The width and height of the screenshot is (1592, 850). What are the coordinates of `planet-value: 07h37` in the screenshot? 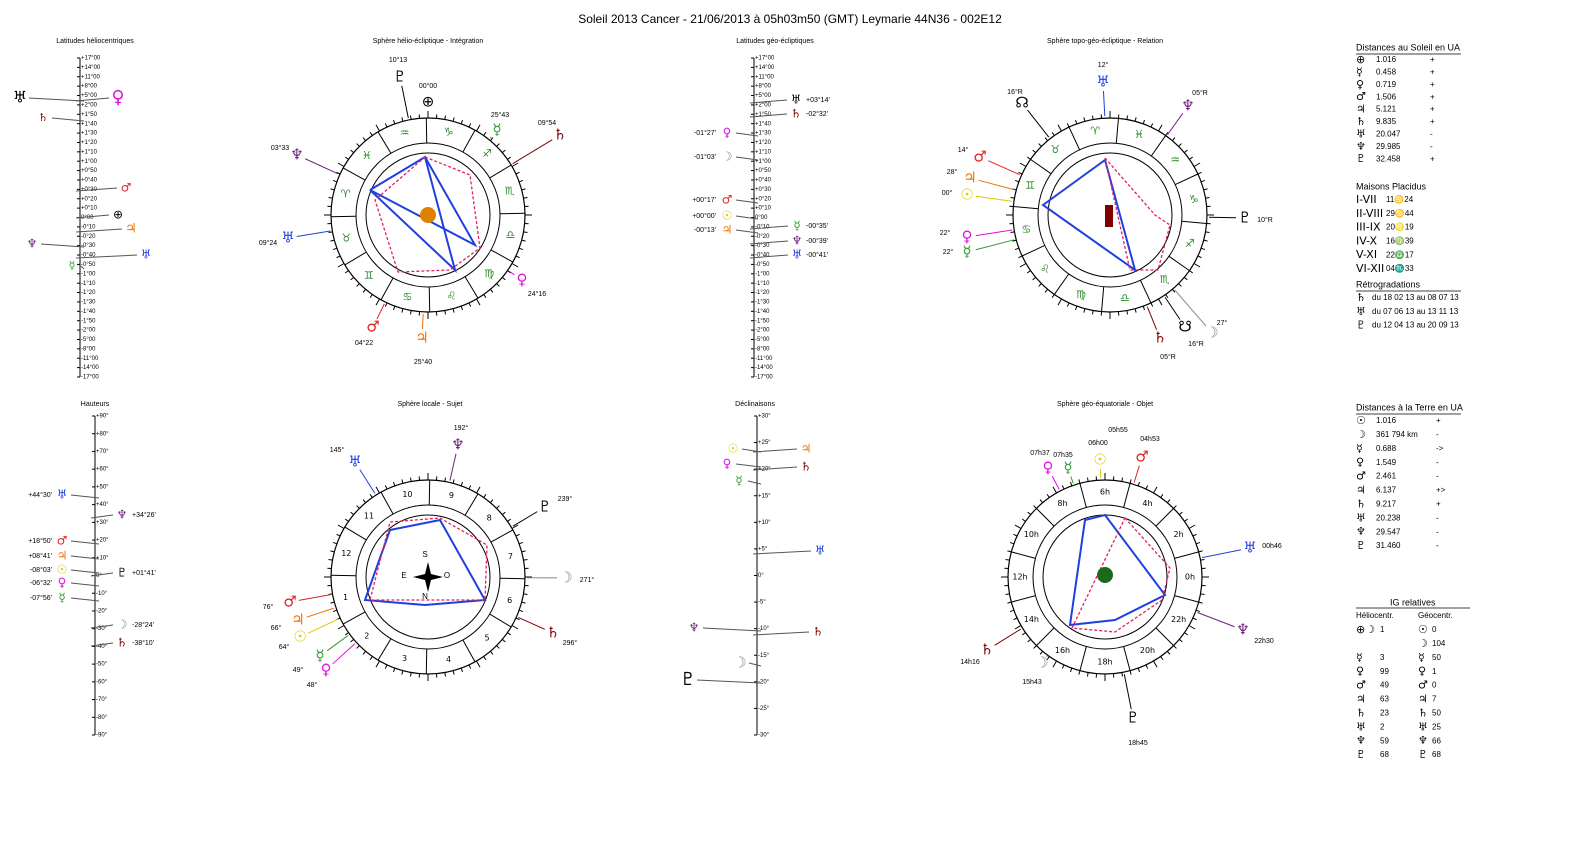 It's located at (1040, 453).